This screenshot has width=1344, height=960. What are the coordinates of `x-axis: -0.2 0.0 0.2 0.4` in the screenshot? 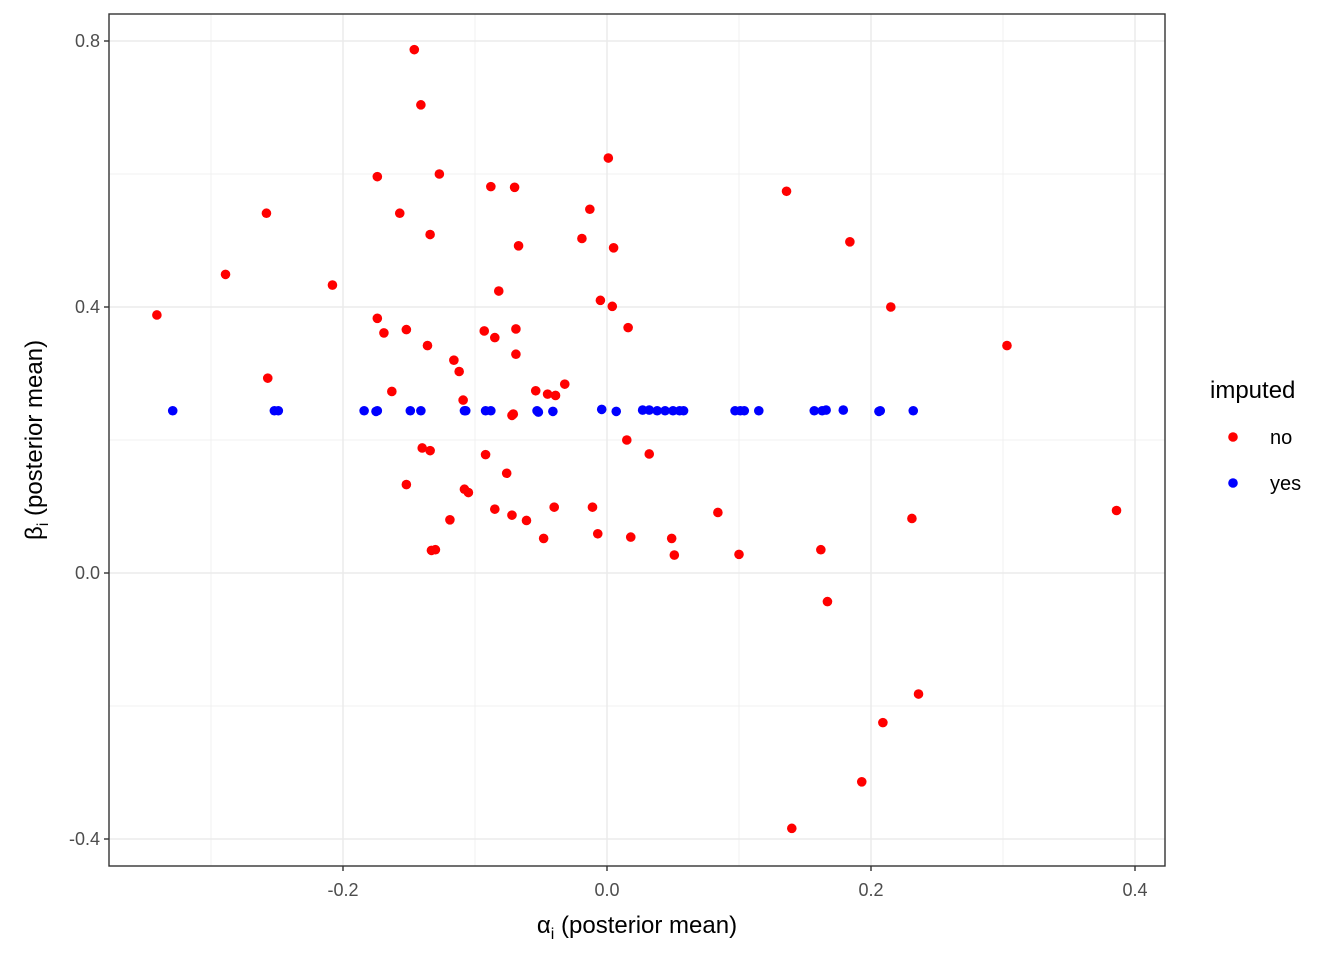 It's located at (737, 883).